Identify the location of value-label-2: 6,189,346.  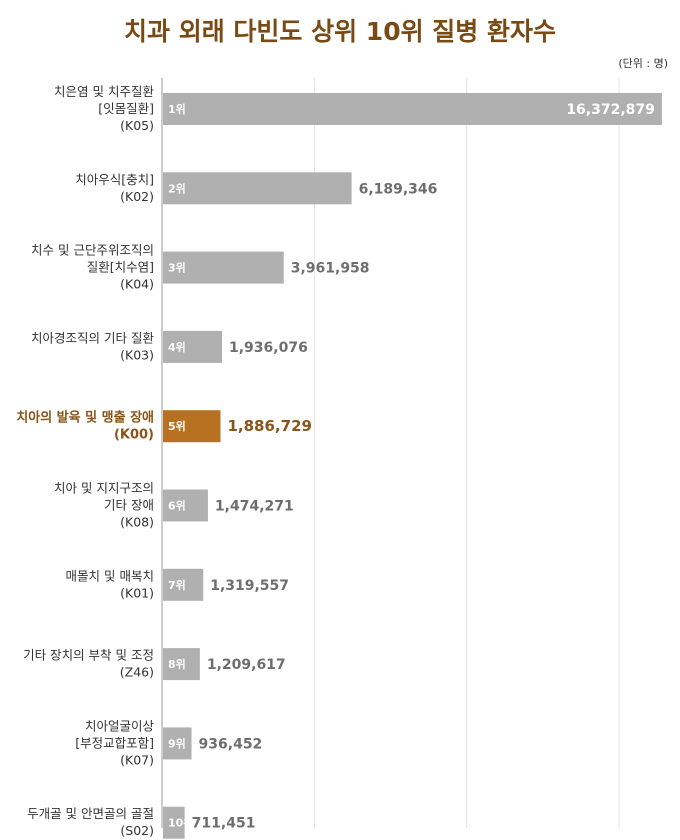
(398, 189).